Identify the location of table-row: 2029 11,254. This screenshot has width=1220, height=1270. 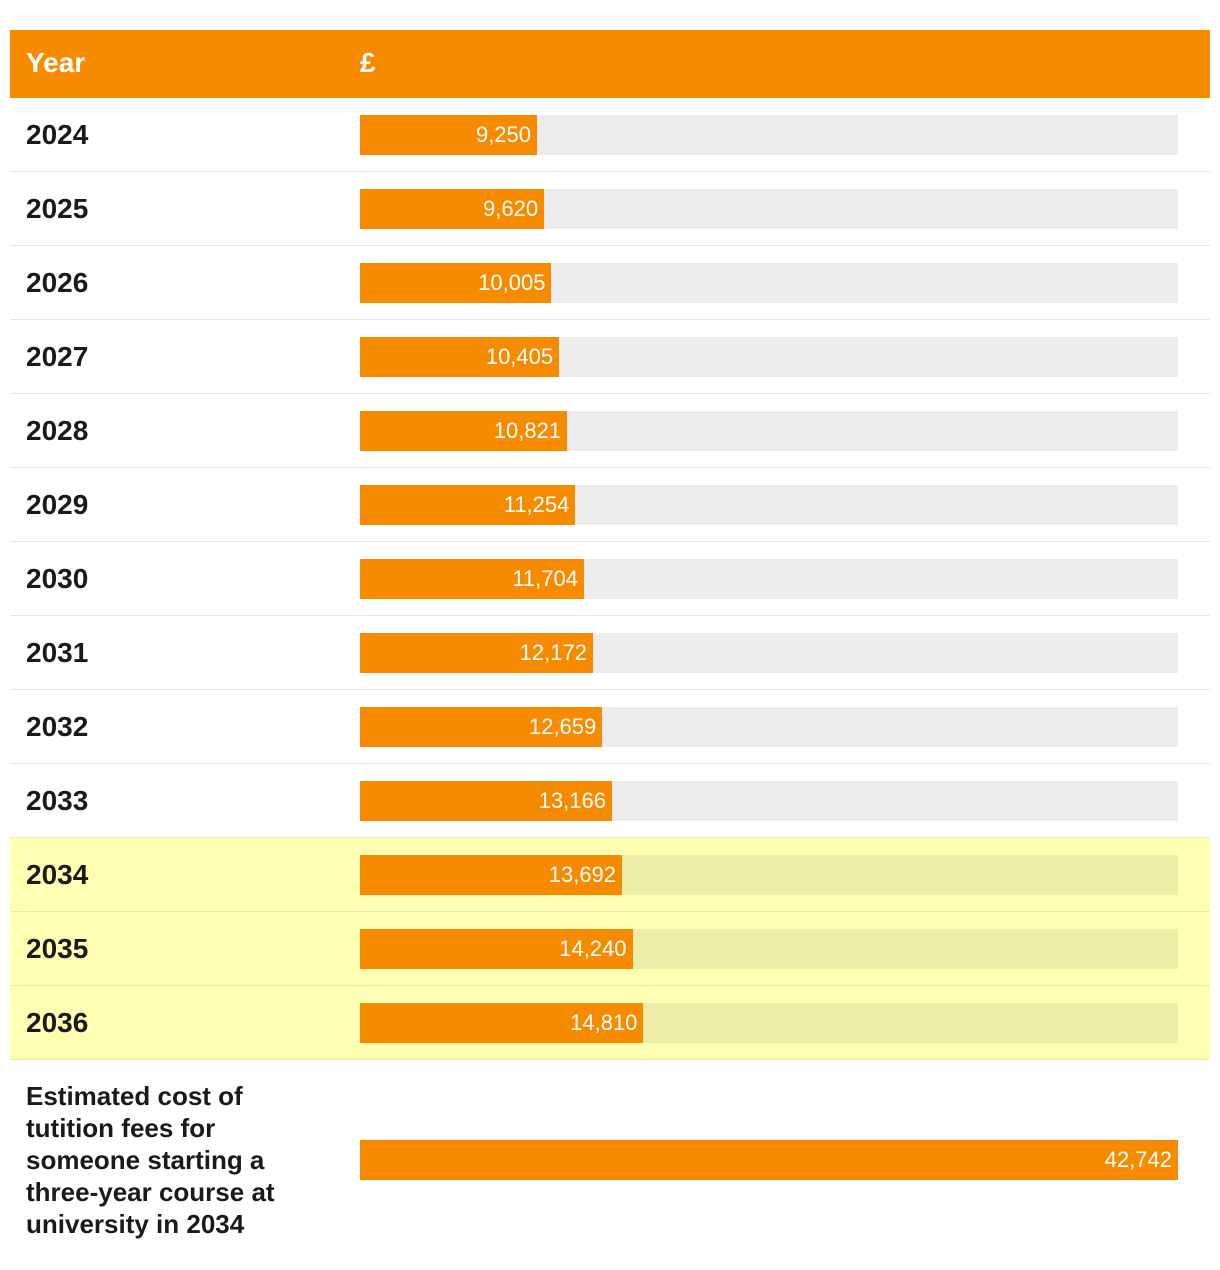
(610, 505).